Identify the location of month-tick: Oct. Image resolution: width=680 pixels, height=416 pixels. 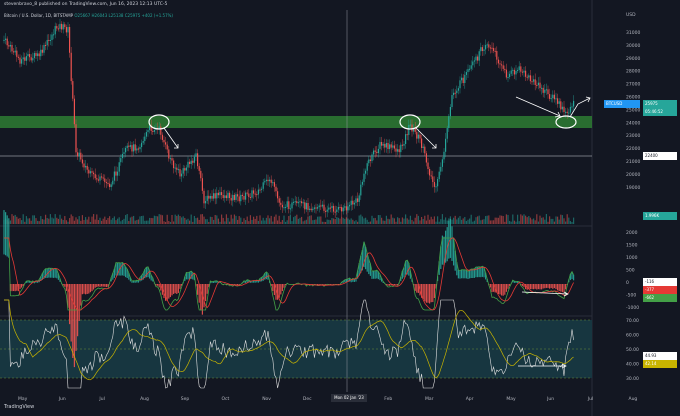
(226, 399).